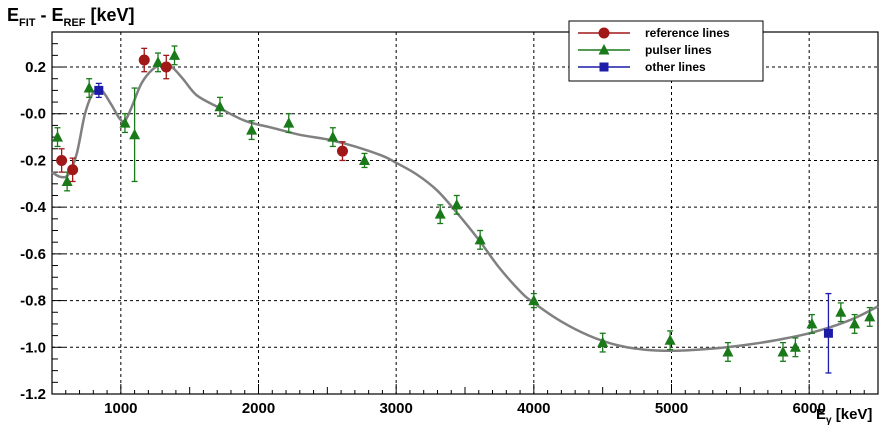 Image resolution: width=881 pixels, height=438 pixels. What do you see at coordinates (33, 231) in the screenshot?
I see `y-tick-labels: 0.2 -0.0 -0.2 -0.4 -0.6 -0.8 -1.0 -1.2` at bounding box center [33, 231].